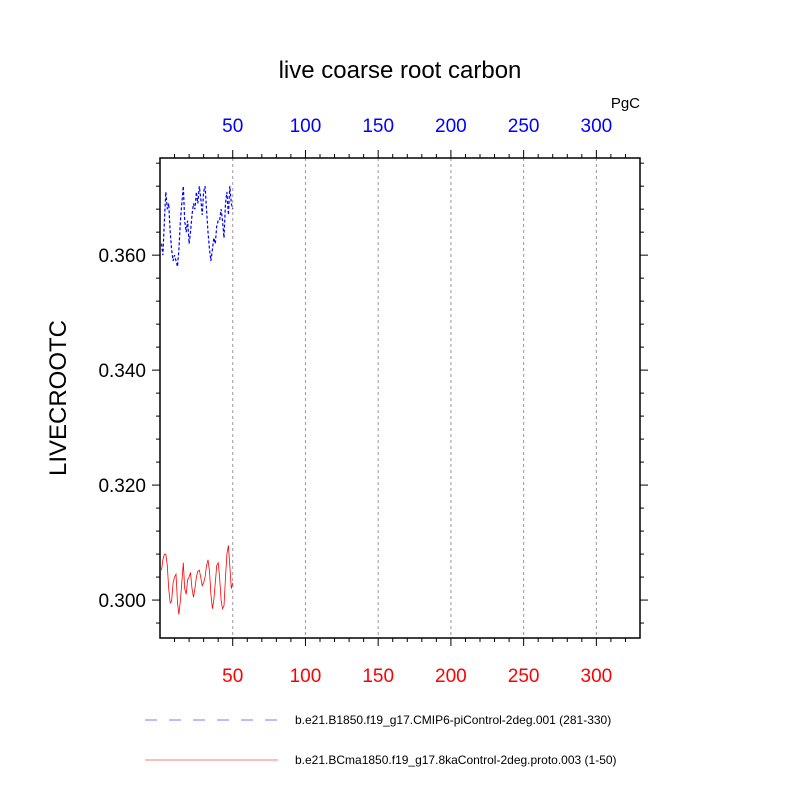 The height and width of the screenshot is (800, 800). Describe the element at coordinates (122, 371) in the screenshot. I see `y-tick-label: 0.340` at that location.